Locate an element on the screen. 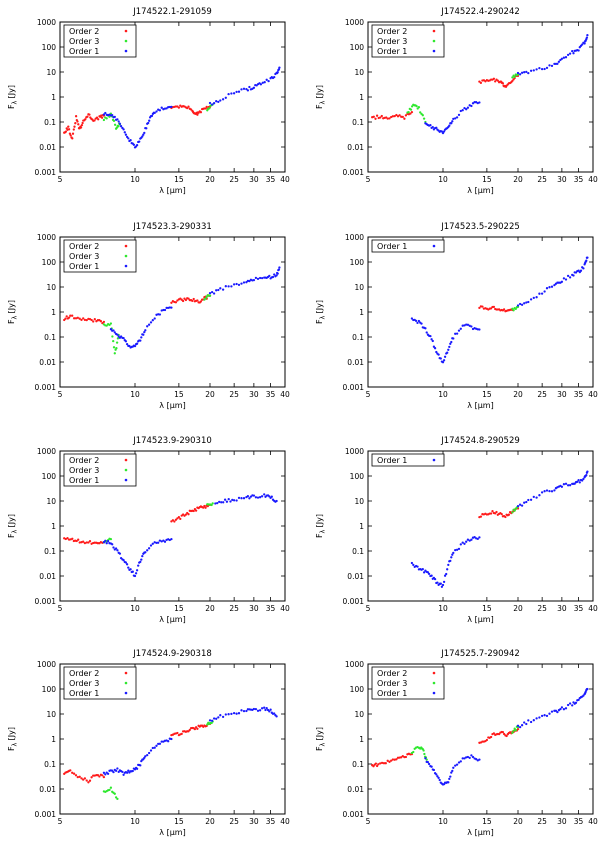 This screenshot has height=847, width=600. chart-3-points is located at coordinates (172, 310).